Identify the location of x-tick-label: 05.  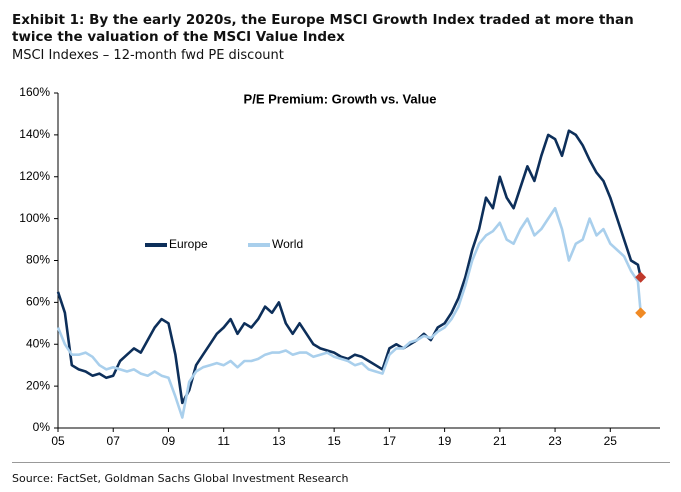
(58, 441).